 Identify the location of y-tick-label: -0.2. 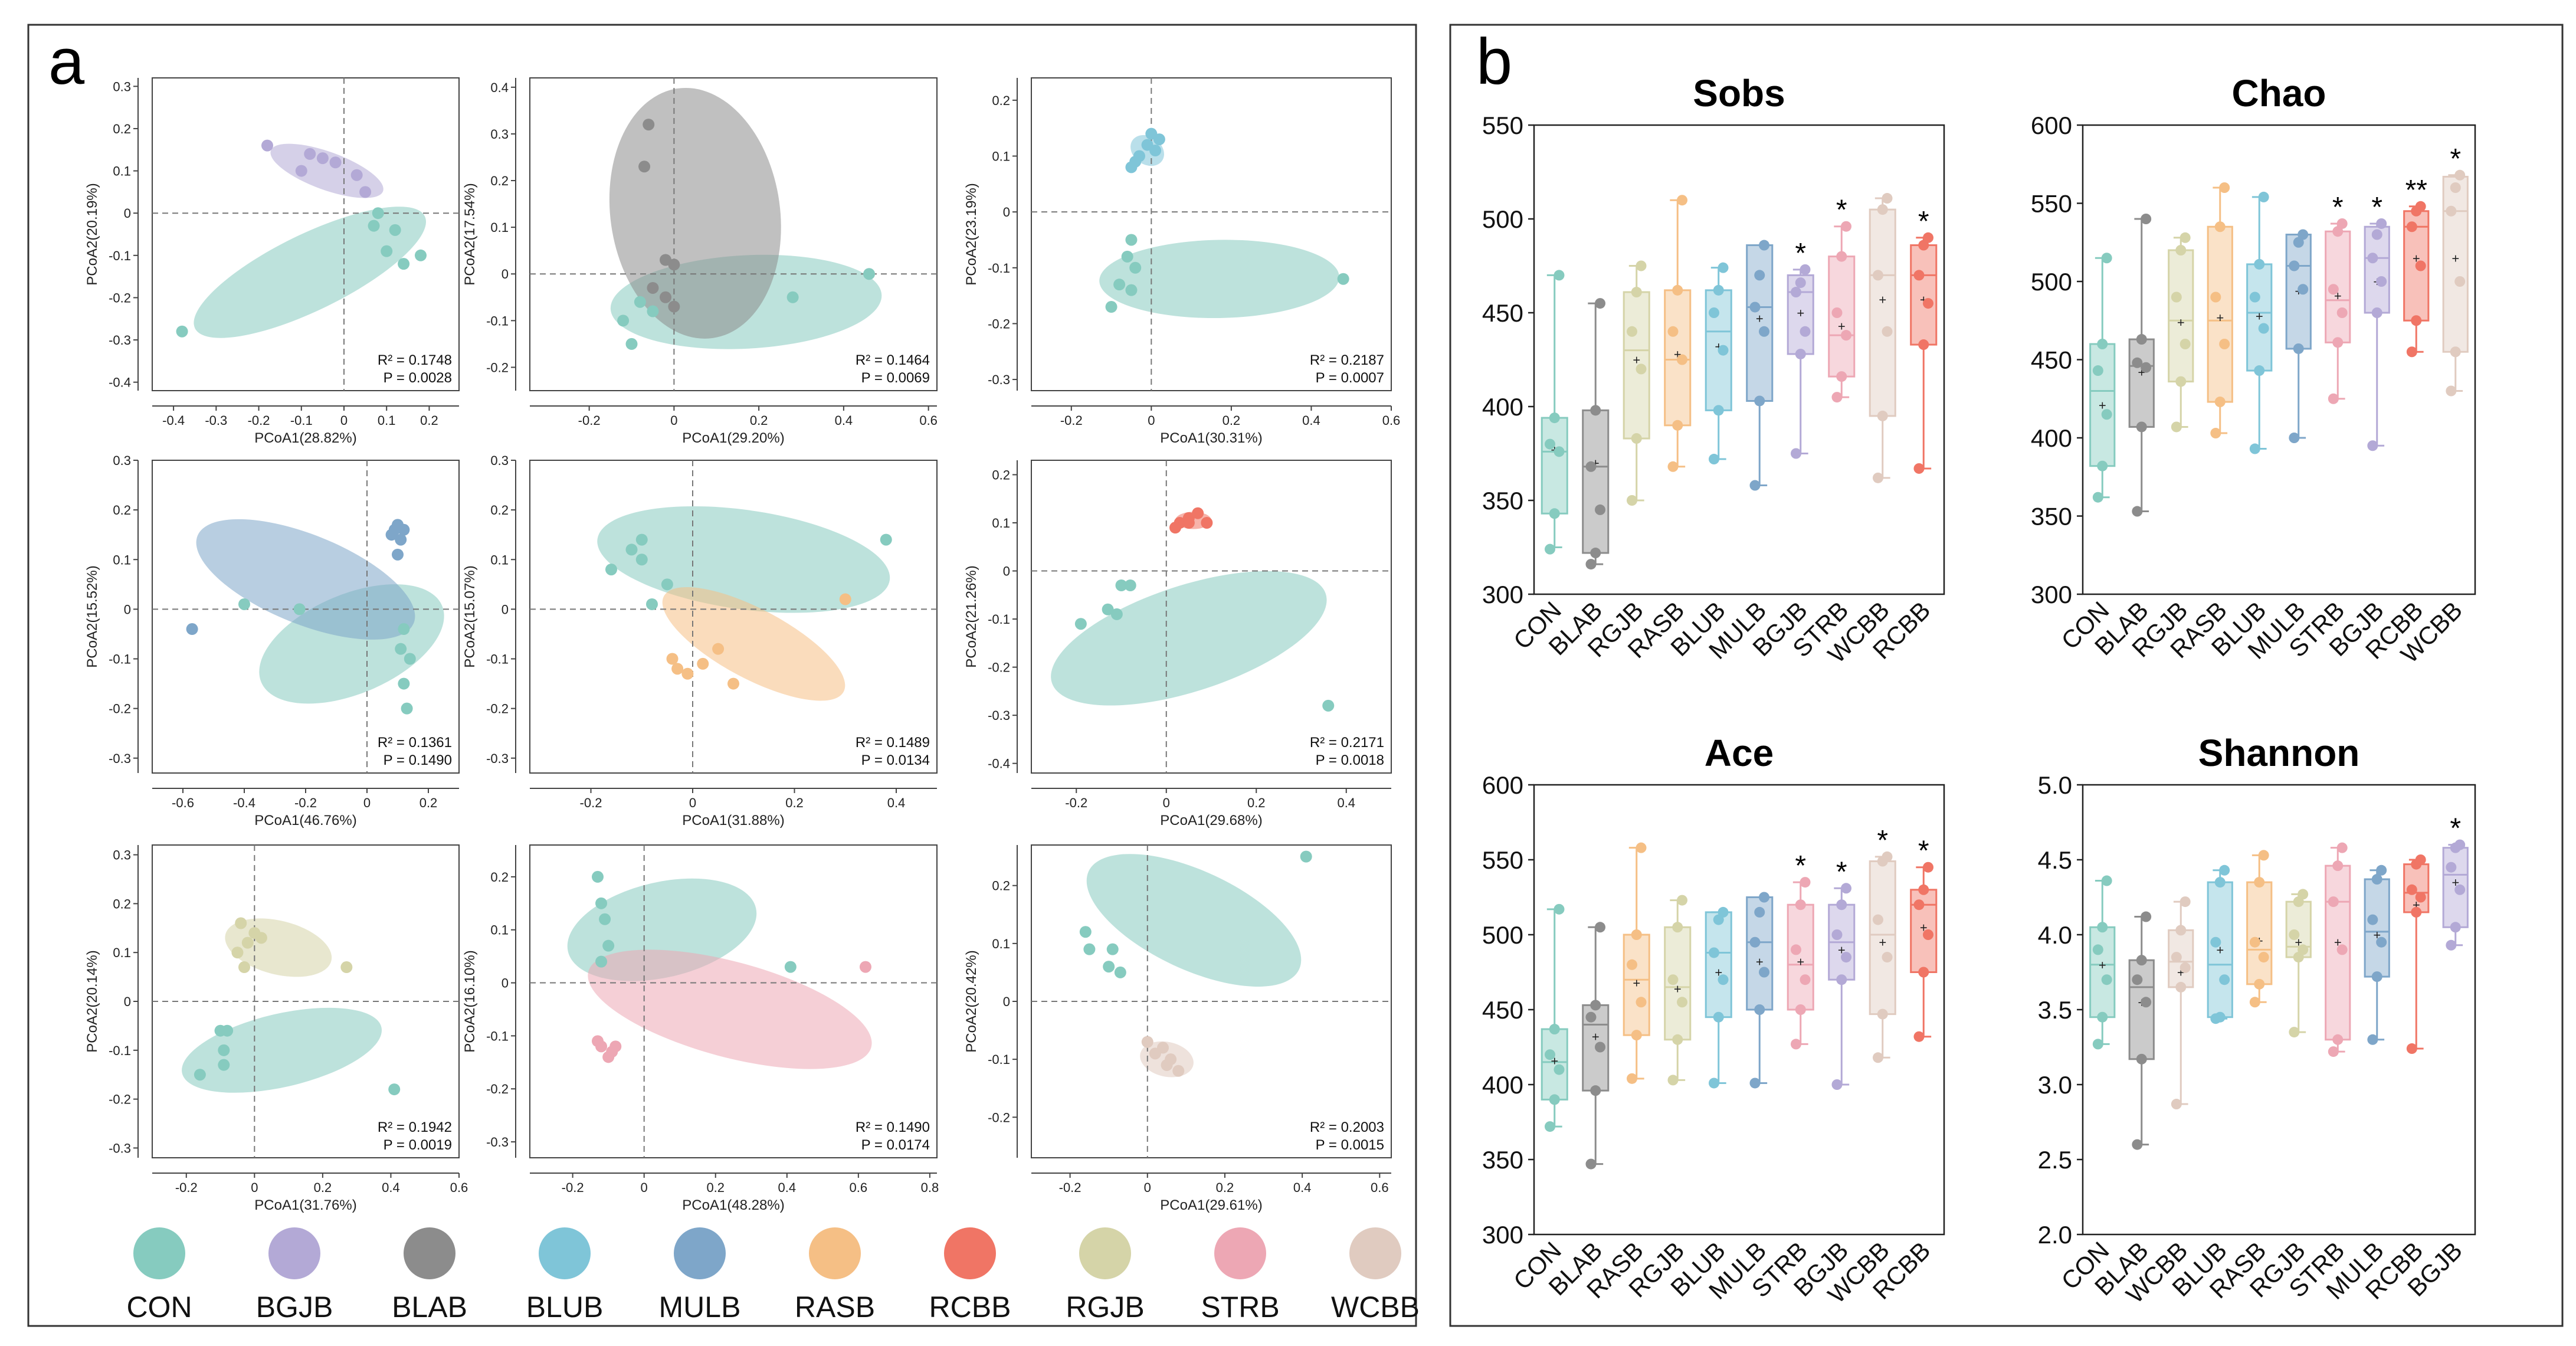
(497, 1089).